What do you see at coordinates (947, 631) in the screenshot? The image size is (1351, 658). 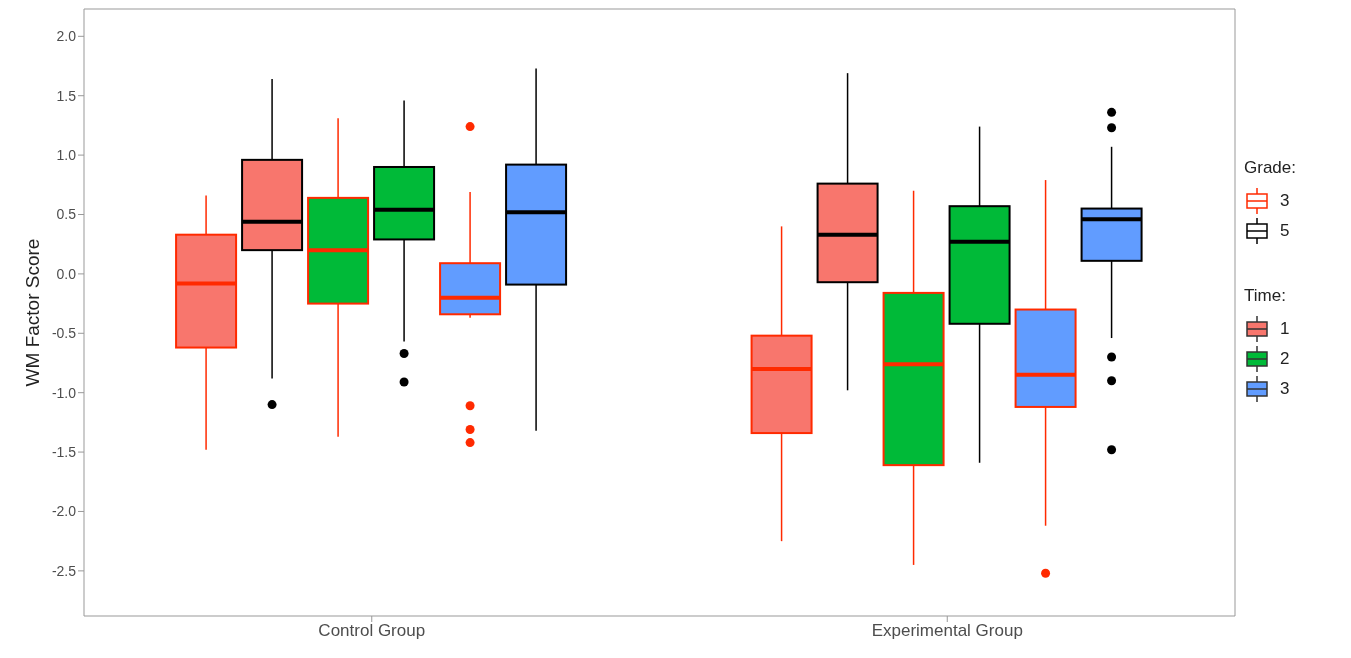 I see `x-tick-label: Experimental Group` at bounding box center [947, 631].